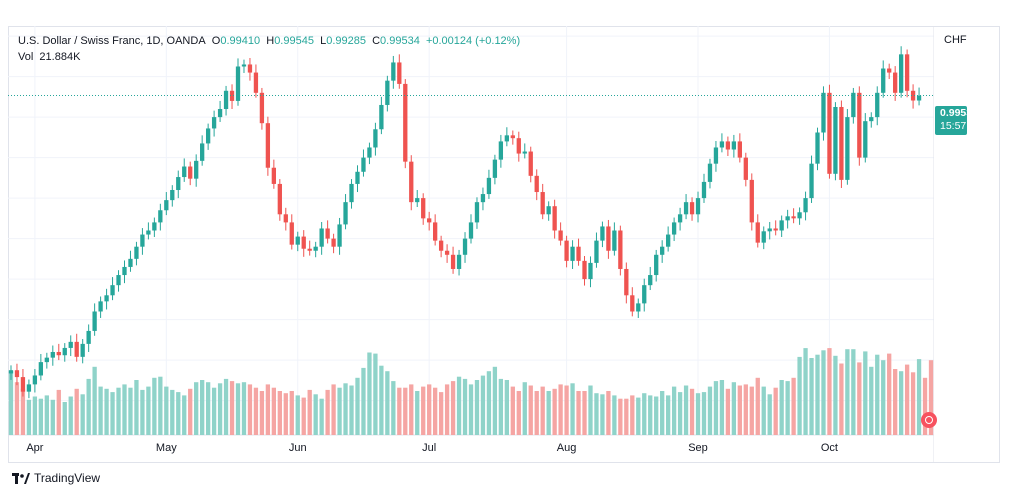  I want to click on symbol-name: U.S. Dollar / Swiss Franc, 1D, OANDA, so click(112, 41).